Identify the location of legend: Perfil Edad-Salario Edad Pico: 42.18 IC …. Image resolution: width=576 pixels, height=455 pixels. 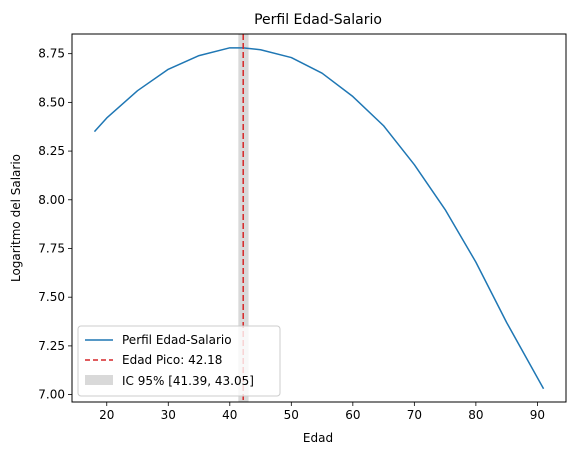
(179, 361).